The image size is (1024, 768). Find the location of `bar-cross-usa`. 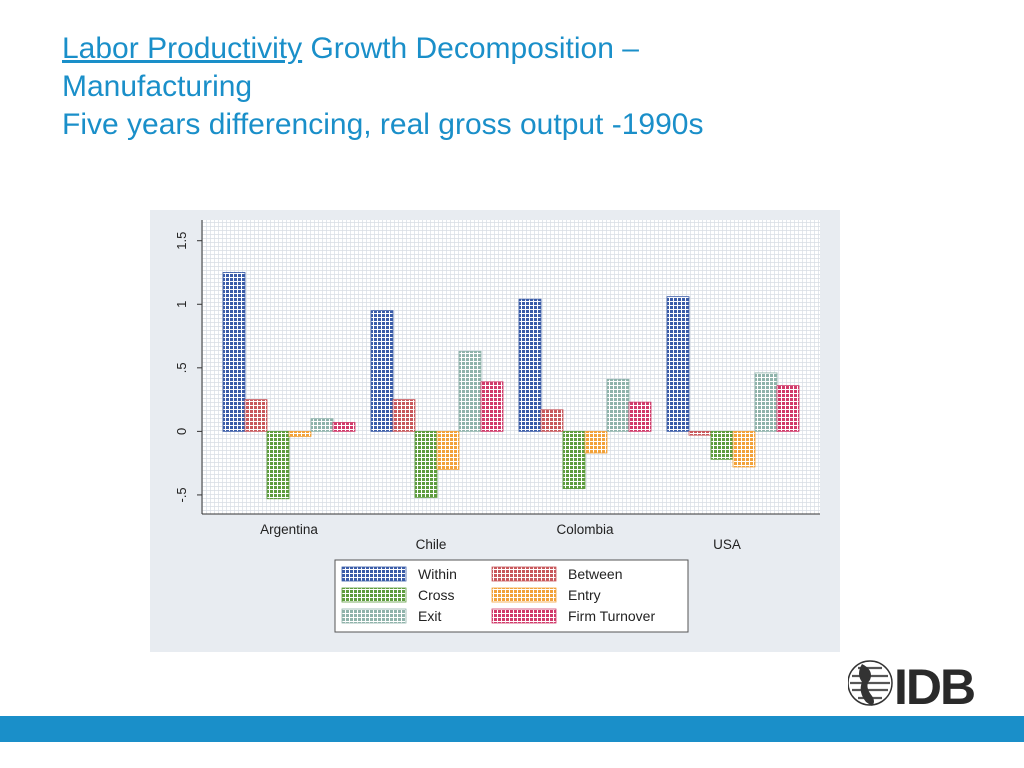

bar-cross-usa is located at coordinates (722, 445).